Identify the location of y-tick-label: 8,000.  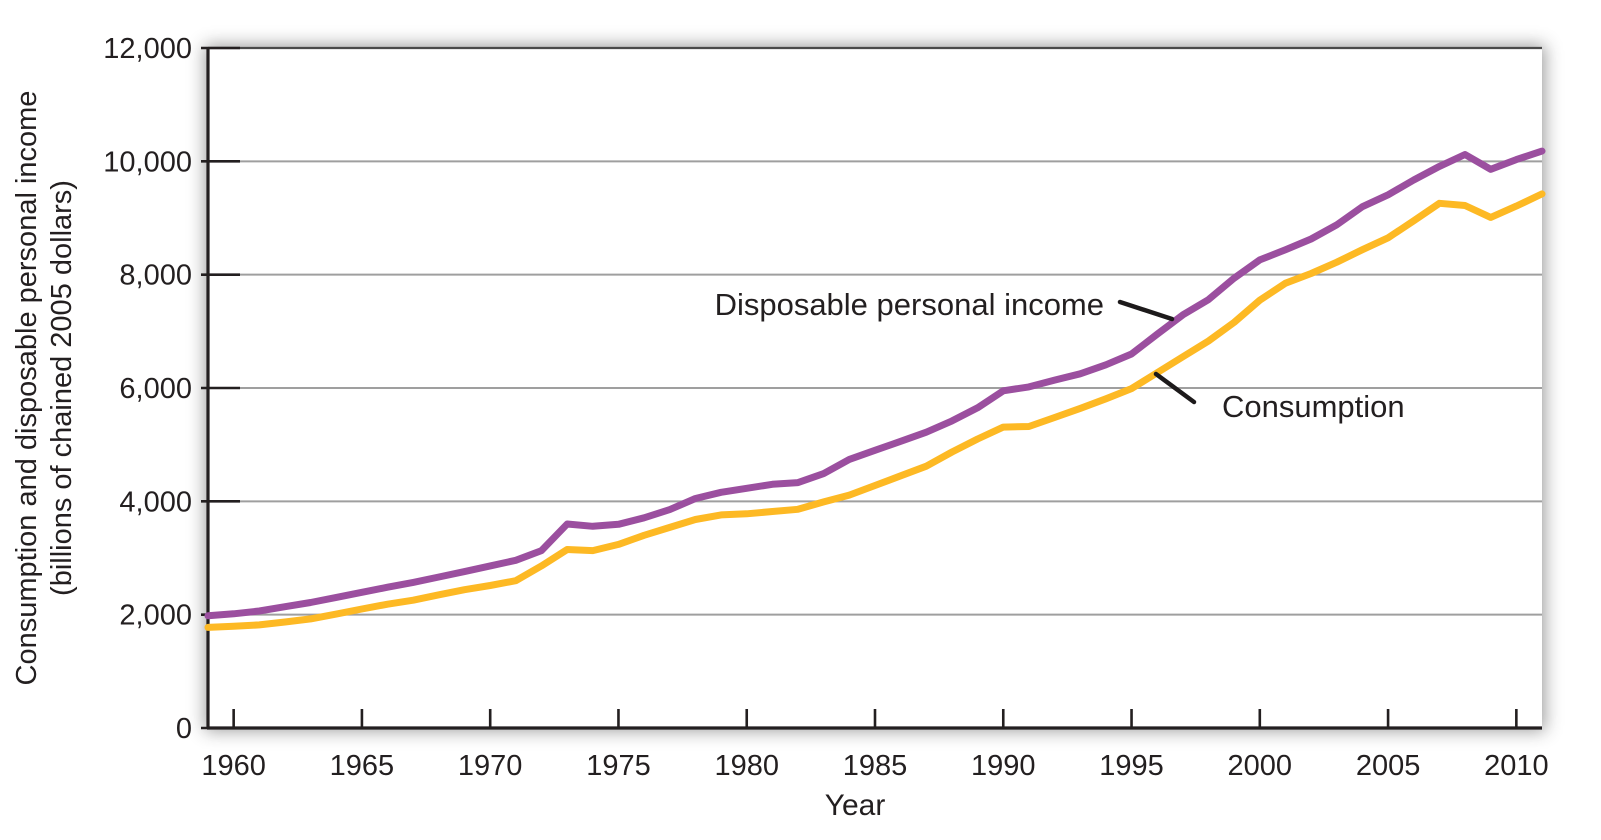
(155, 276).